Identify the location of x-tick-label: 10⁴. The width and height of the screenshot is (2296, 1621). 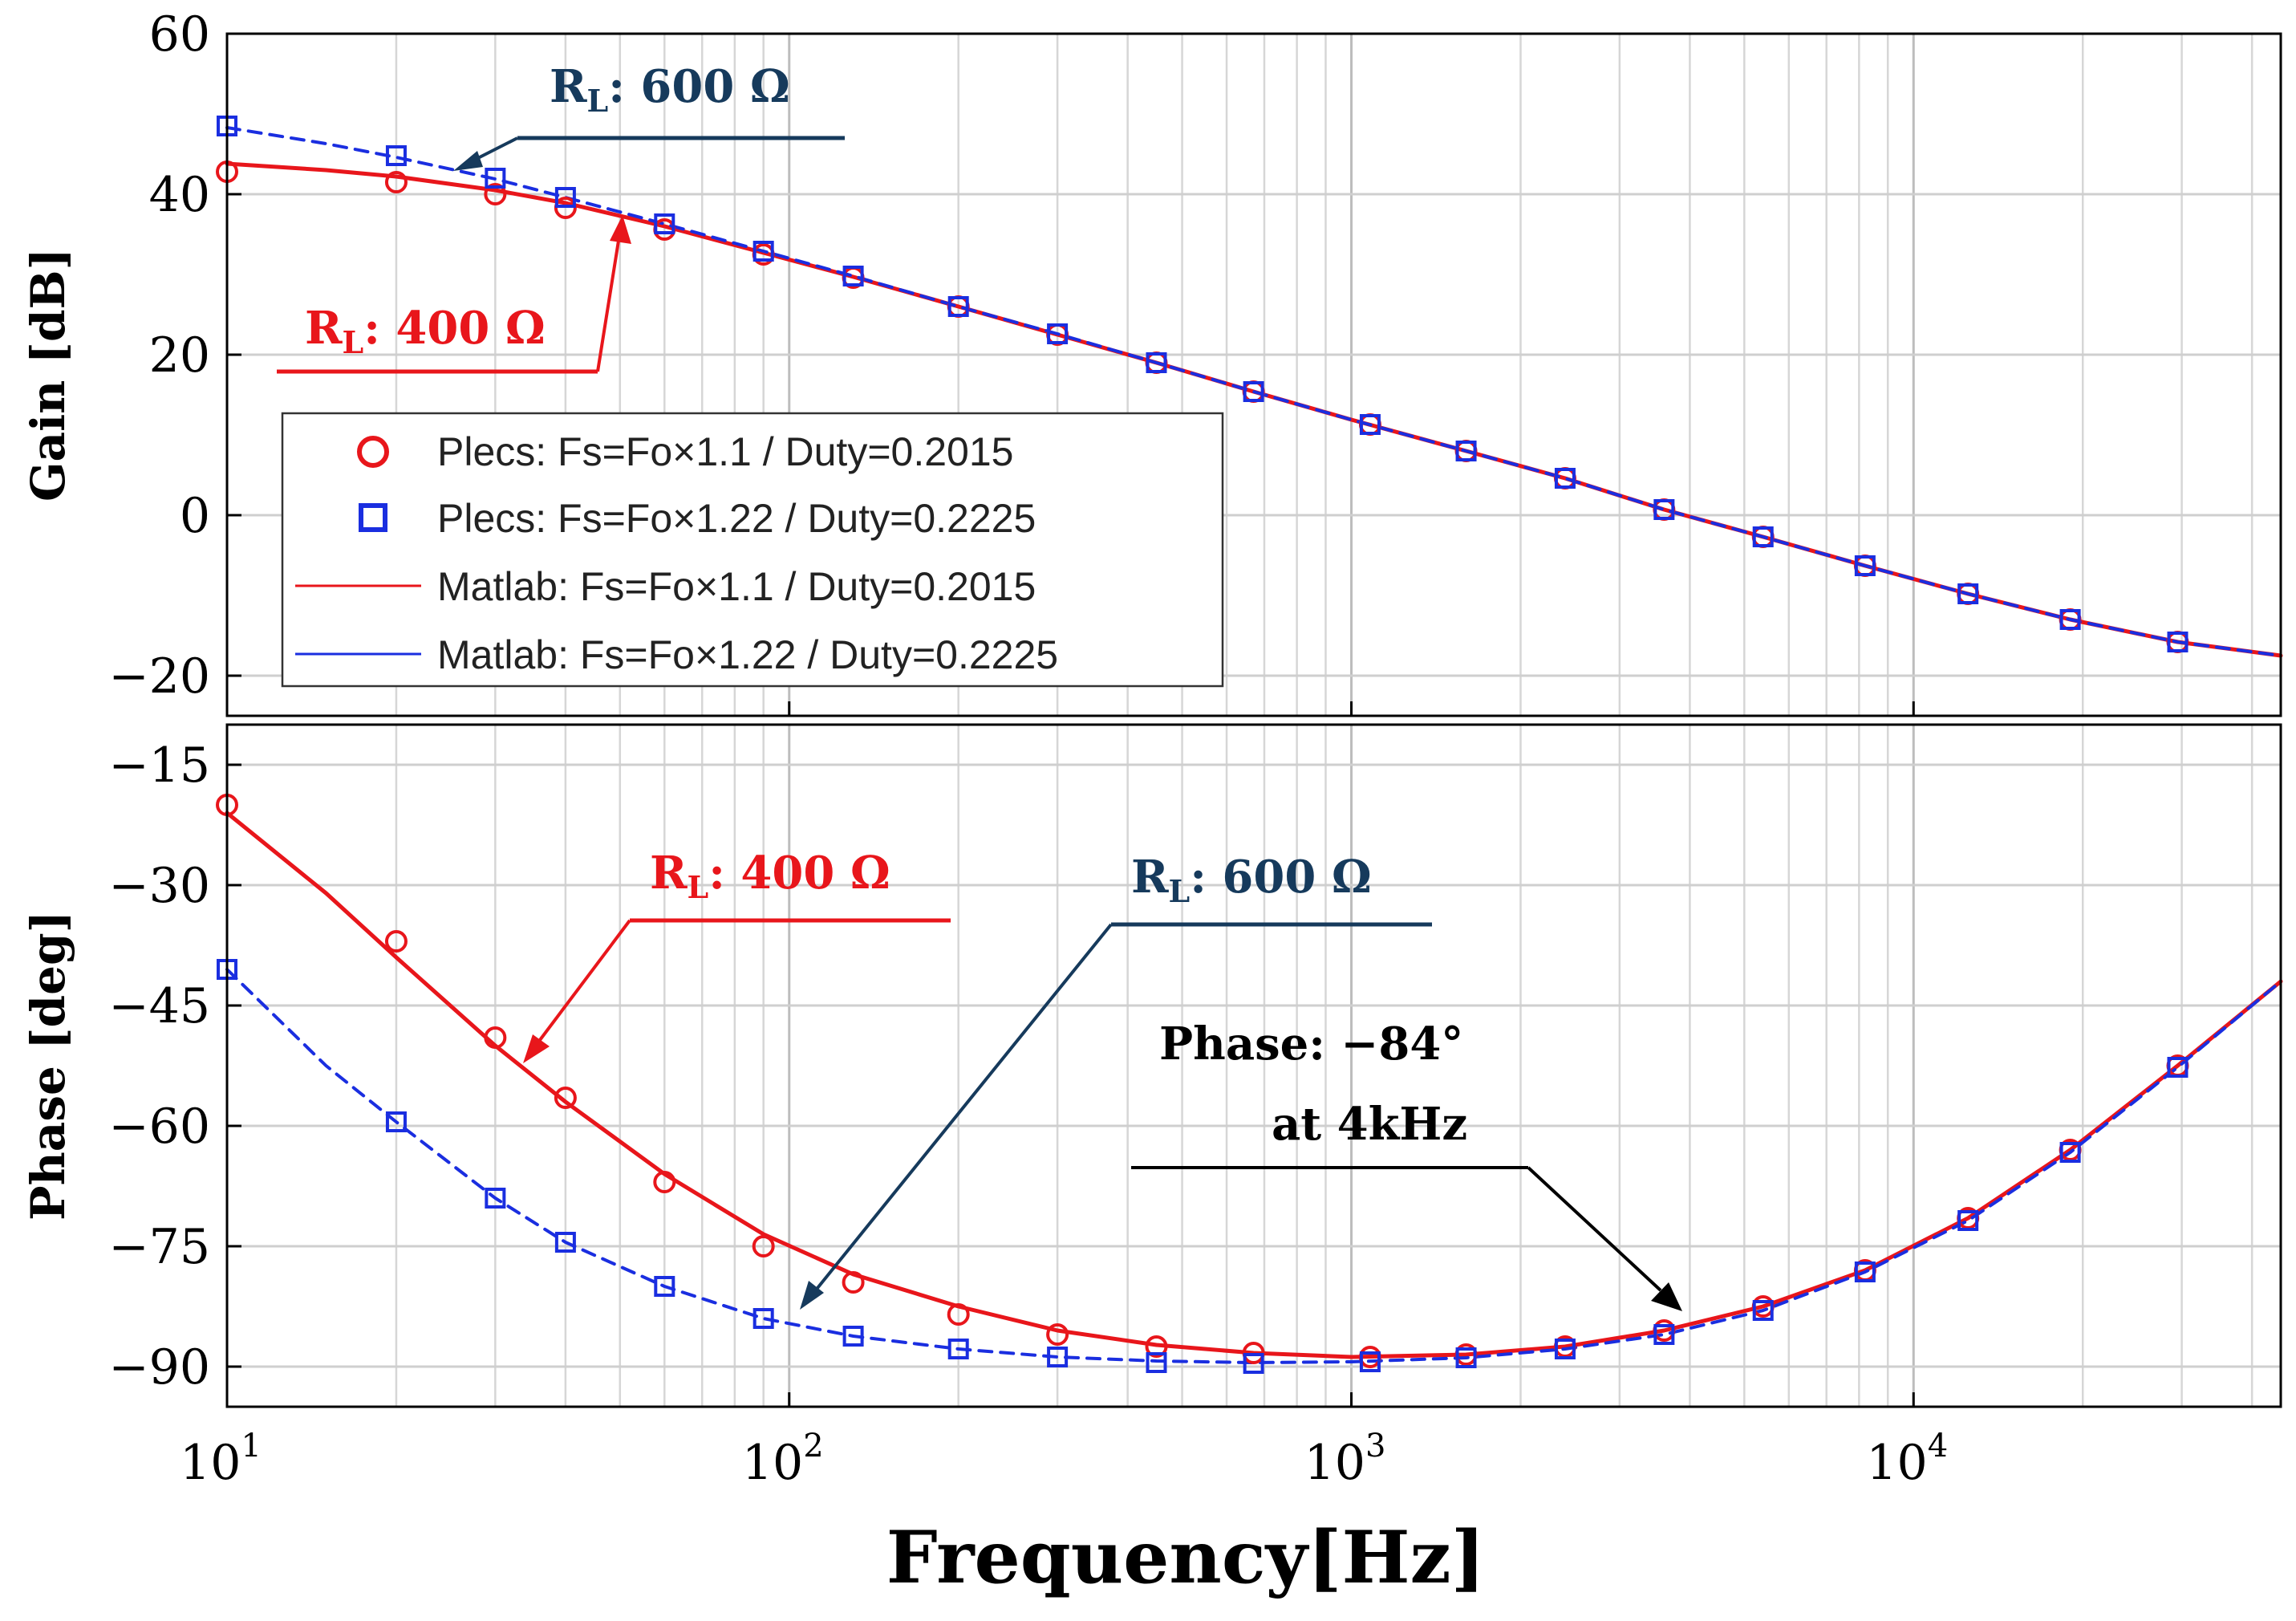
(1907, 1459).